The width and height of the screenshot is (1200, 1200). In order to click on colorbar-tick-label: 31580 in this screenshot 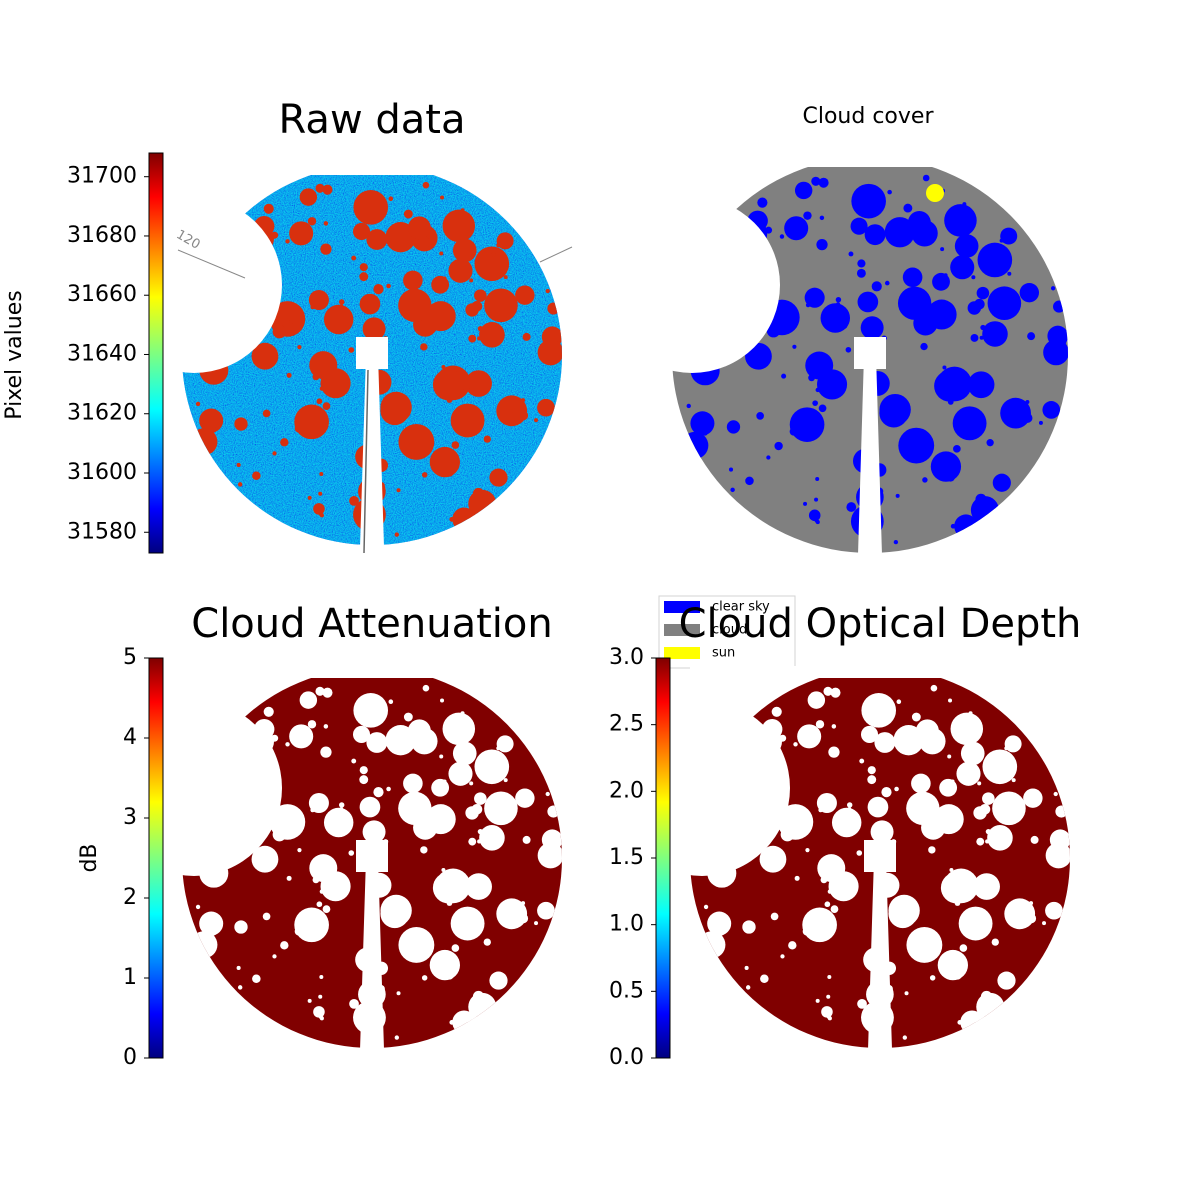, I will do `click(102, 531)`.